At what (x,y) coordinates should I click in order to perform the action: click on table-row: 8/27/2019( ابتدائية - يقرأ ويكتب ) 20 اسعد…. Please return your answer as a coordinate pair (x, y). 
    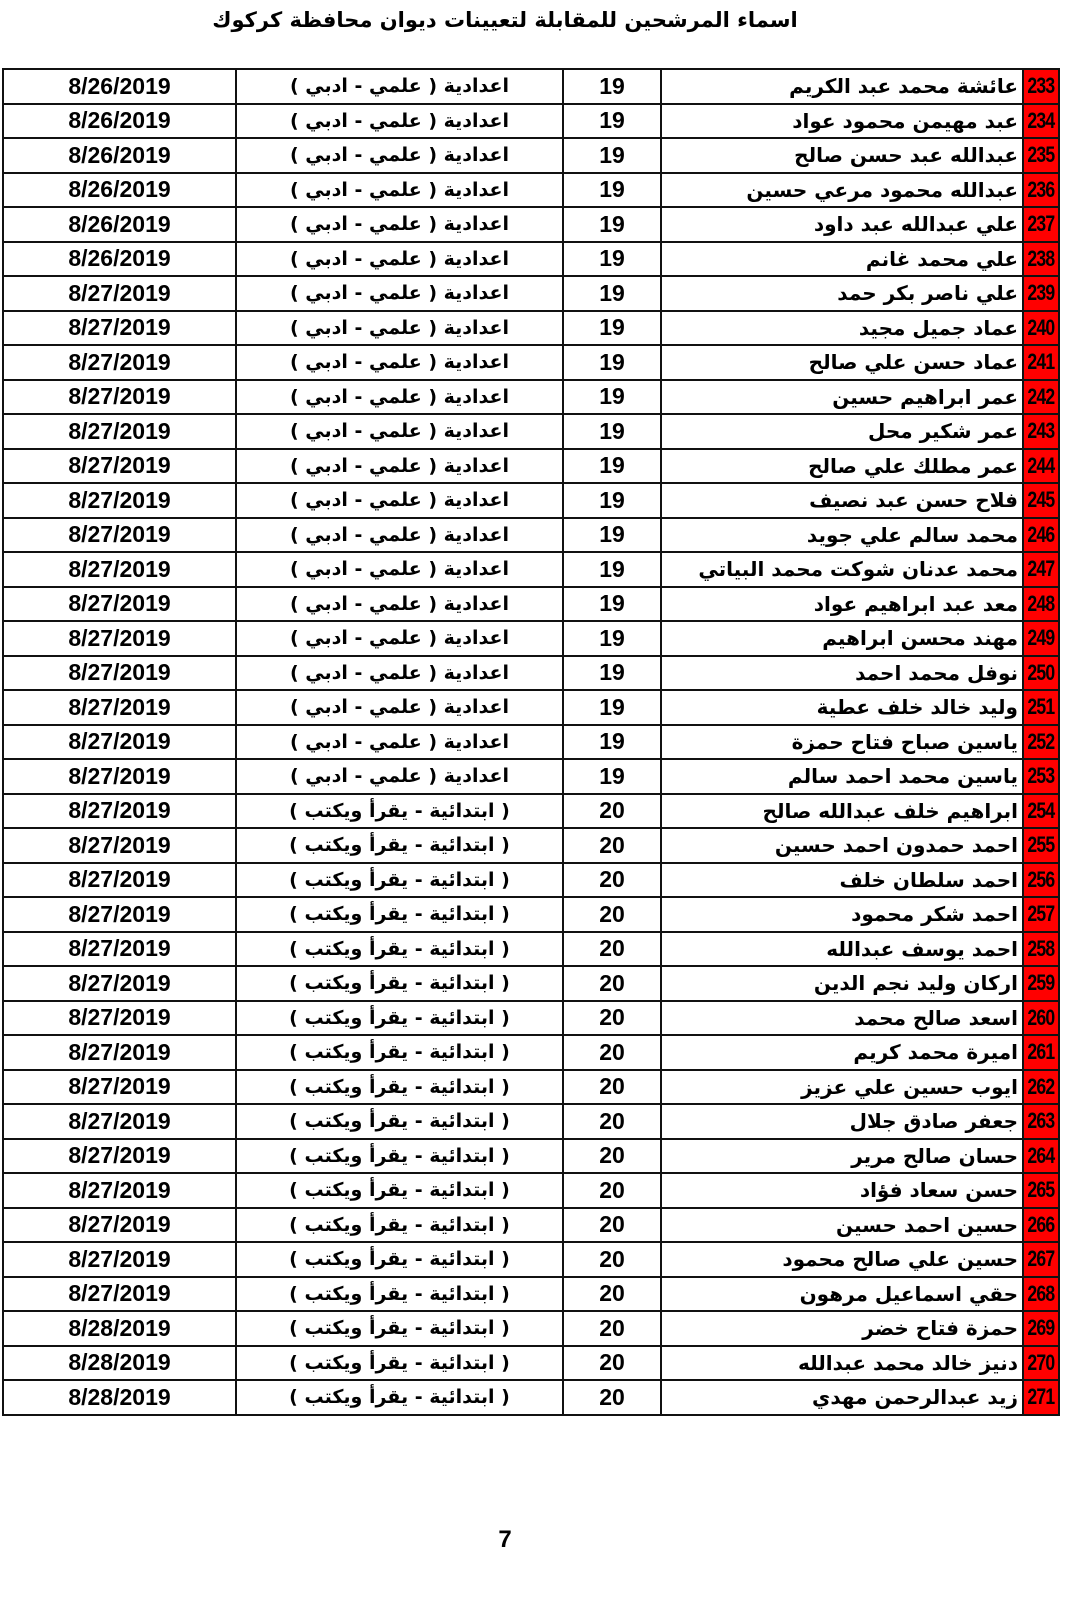
    Looking at the image, I should click on (531, 1017).